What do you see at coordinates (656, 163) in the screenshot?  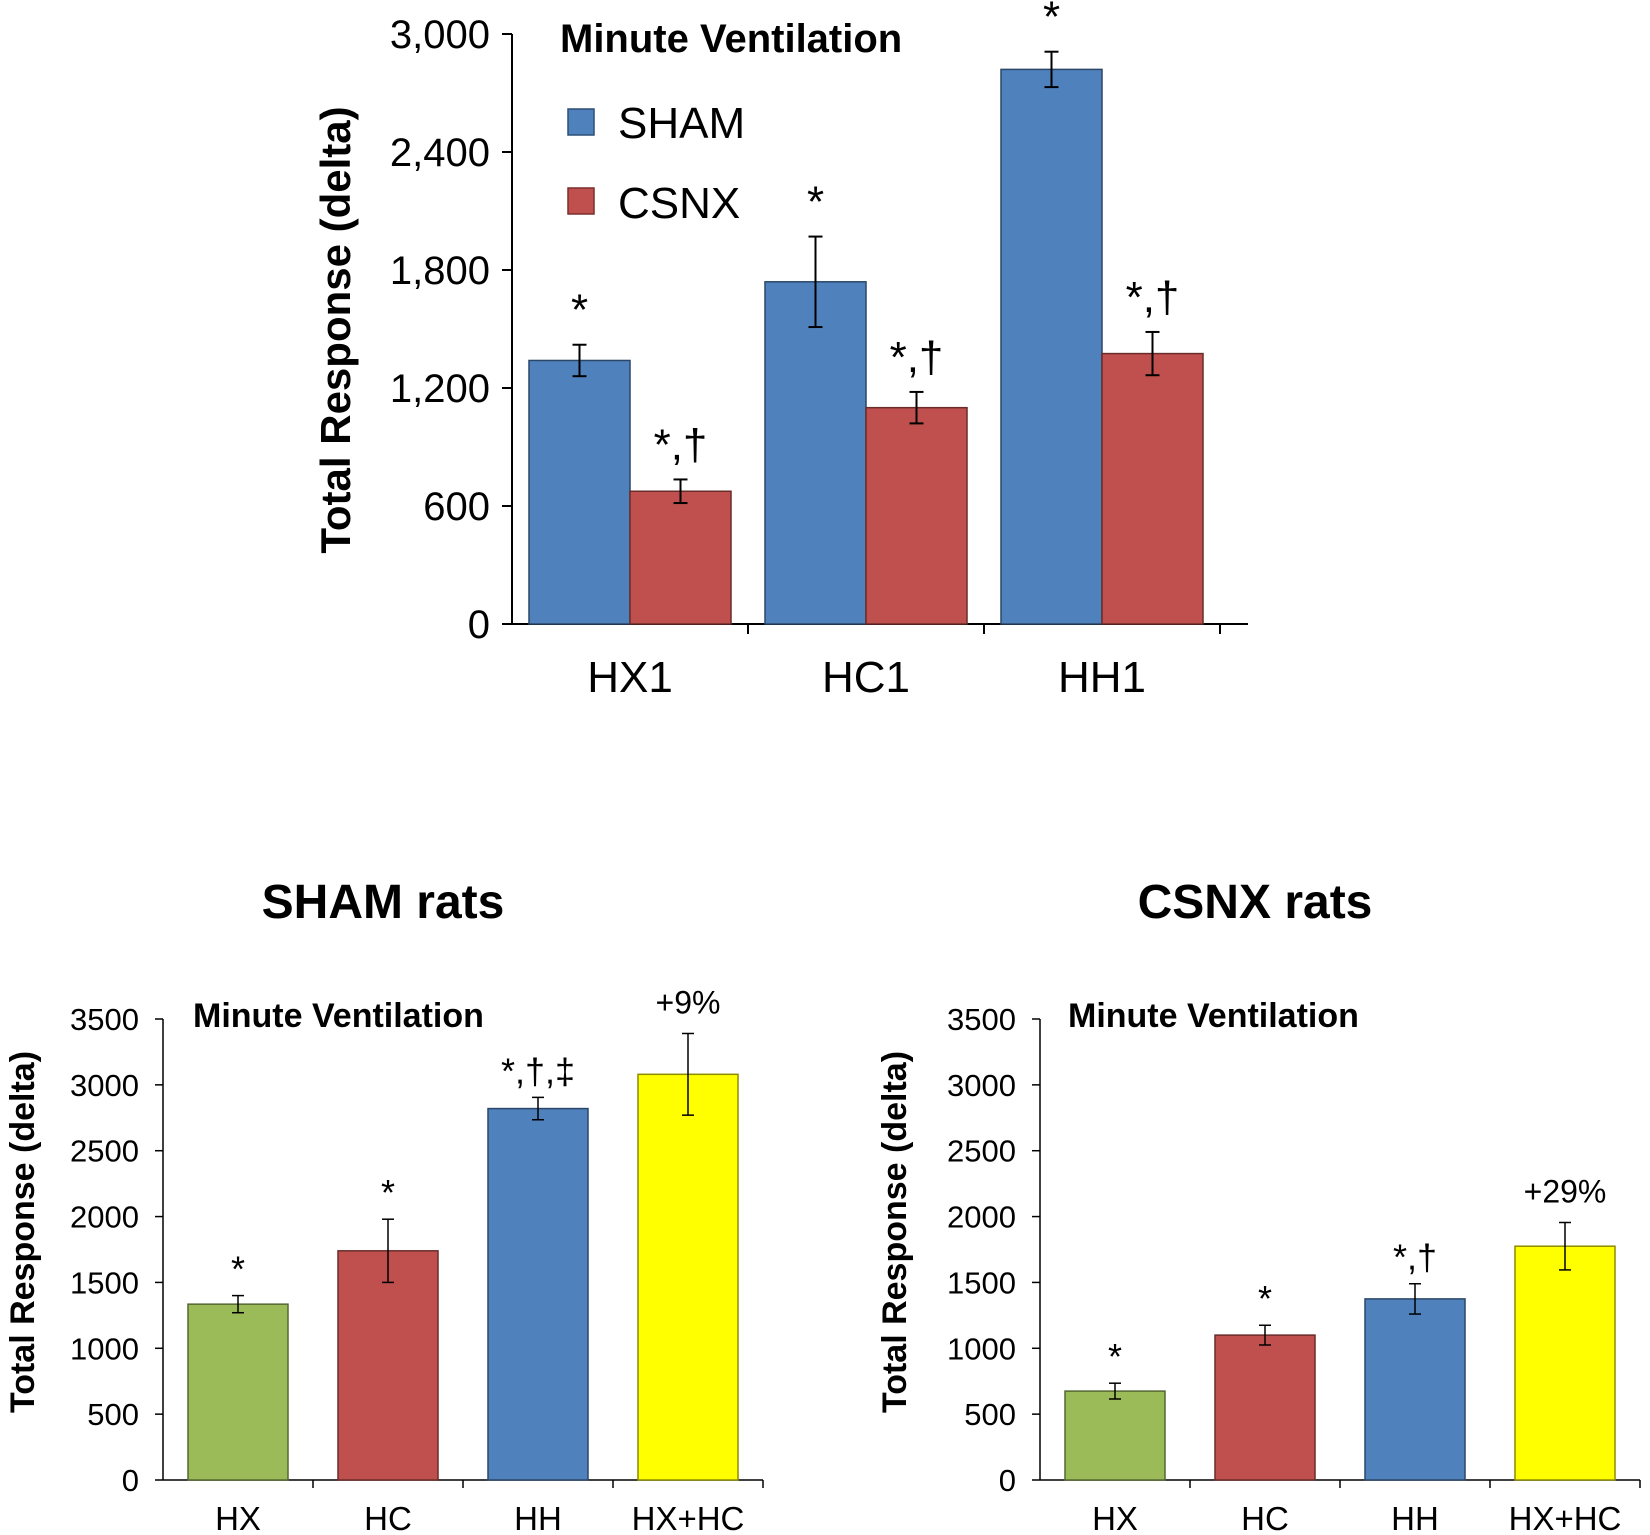 I see `top-legend: SHAM CSNX` at bounding box center [656, 163].